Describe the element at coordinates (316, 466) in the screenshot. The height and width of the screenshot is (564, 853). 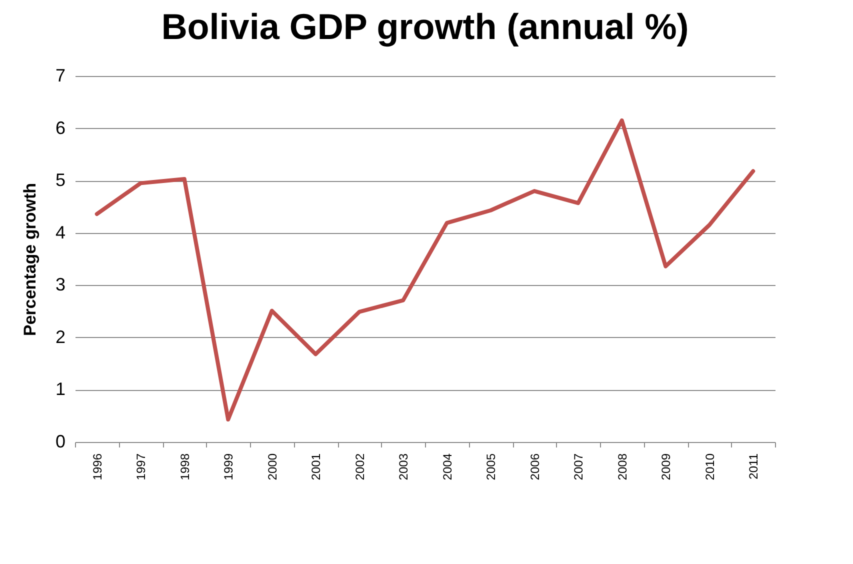
I see `x-tick-label: 2001` at that location.